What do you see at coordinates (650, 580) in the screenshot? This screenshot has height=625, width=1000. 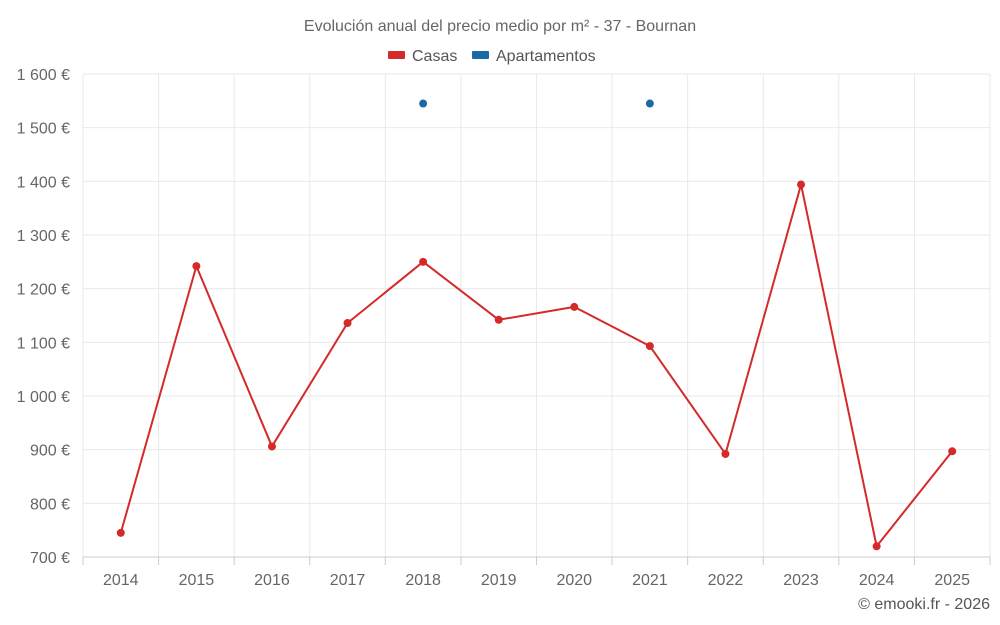 I see `x-tick-label: 2021` at bounding box center [650, 580].